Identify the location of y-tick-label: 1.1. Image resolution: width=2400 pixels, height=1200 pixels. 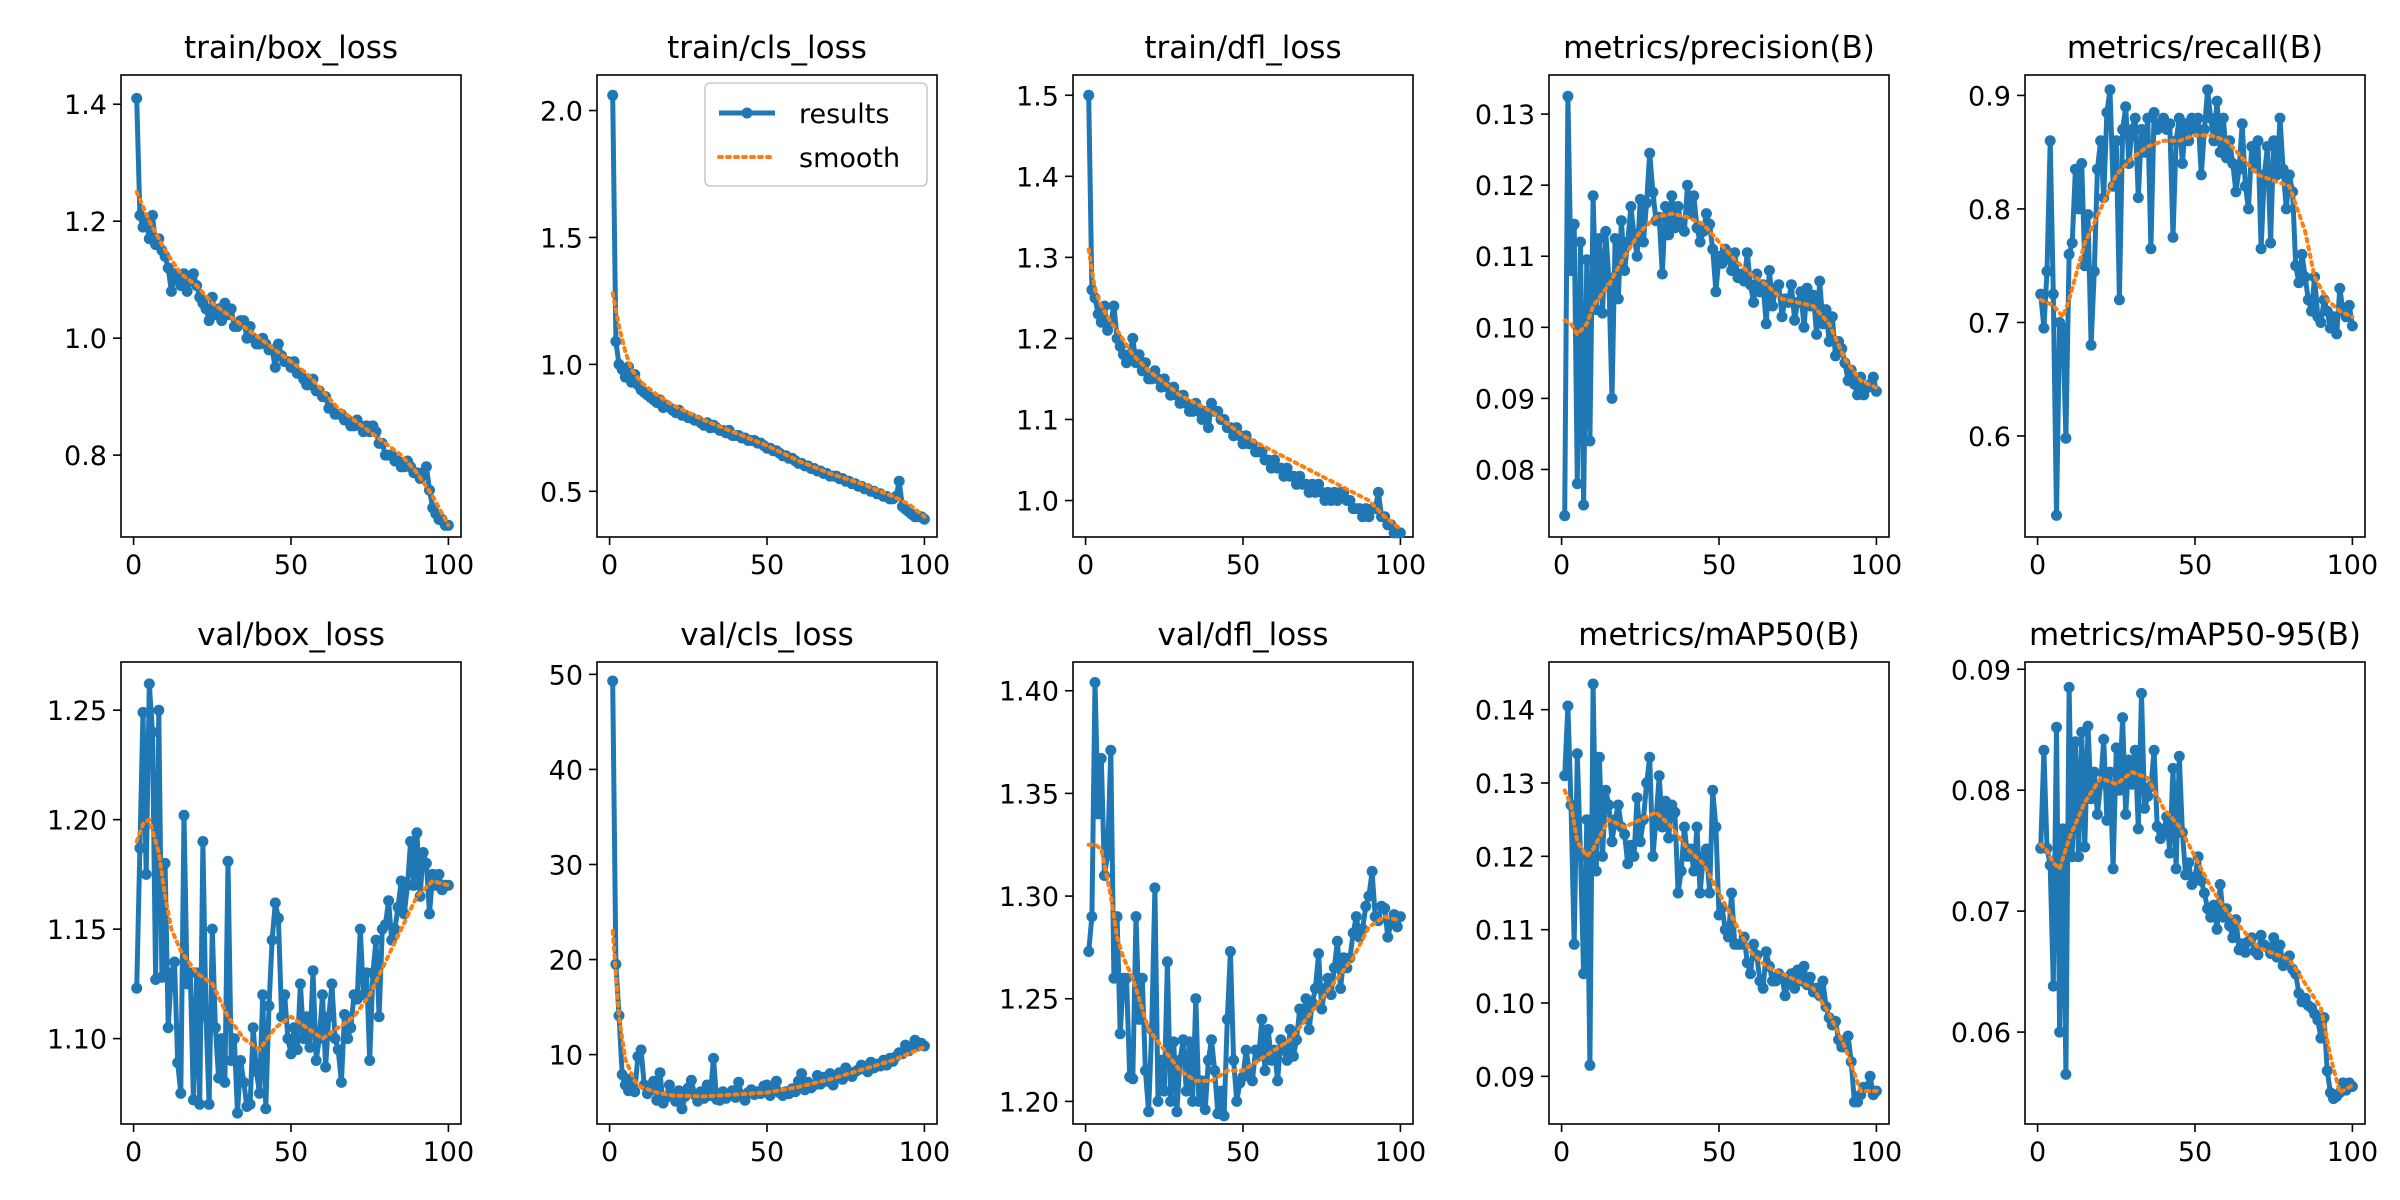
(1037, 420).